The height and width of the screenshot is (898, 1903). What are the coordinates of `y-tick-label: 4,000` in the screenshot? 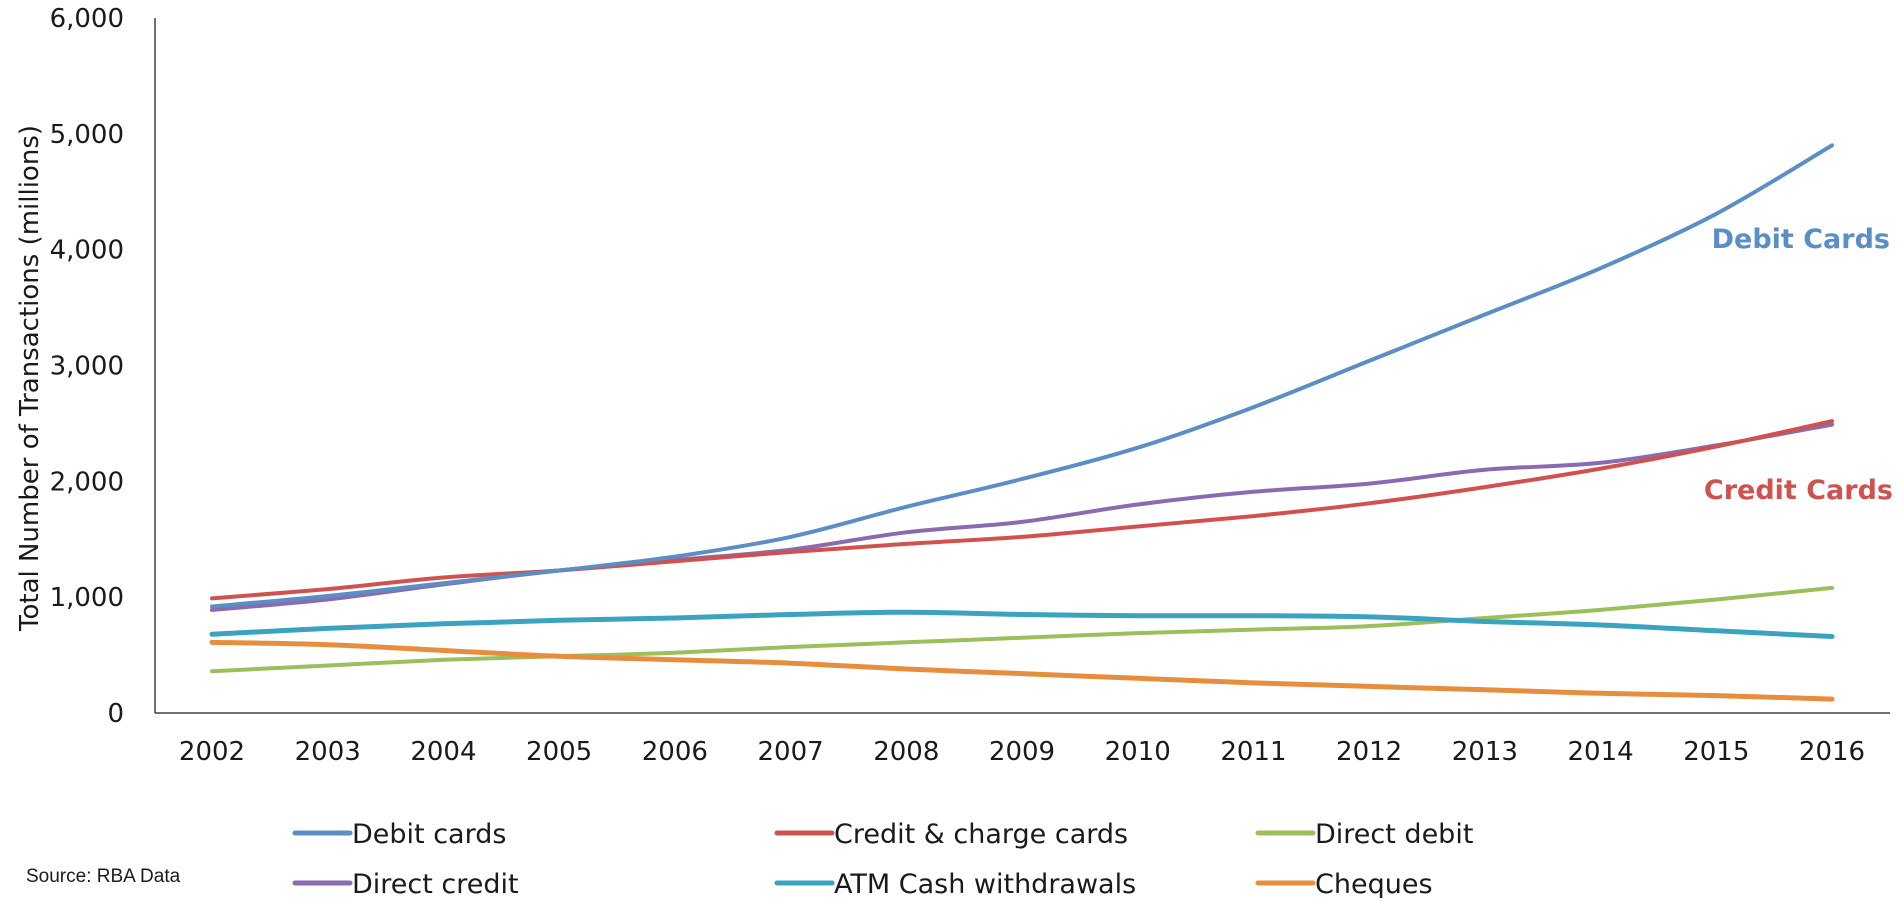 It's located at (87, 251).